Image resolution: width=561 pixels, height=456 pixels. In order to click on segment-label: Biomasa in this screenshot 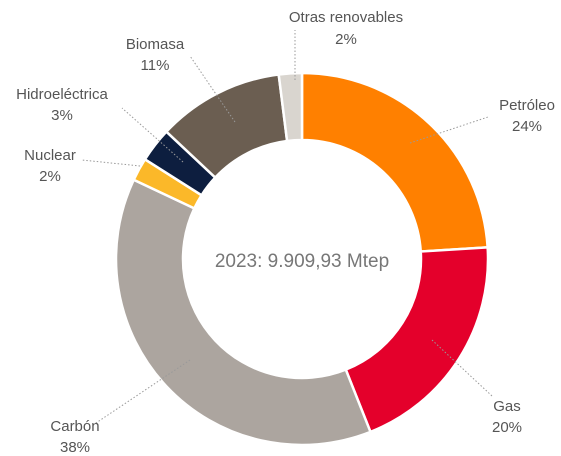, I will do `click(155, 44)`.